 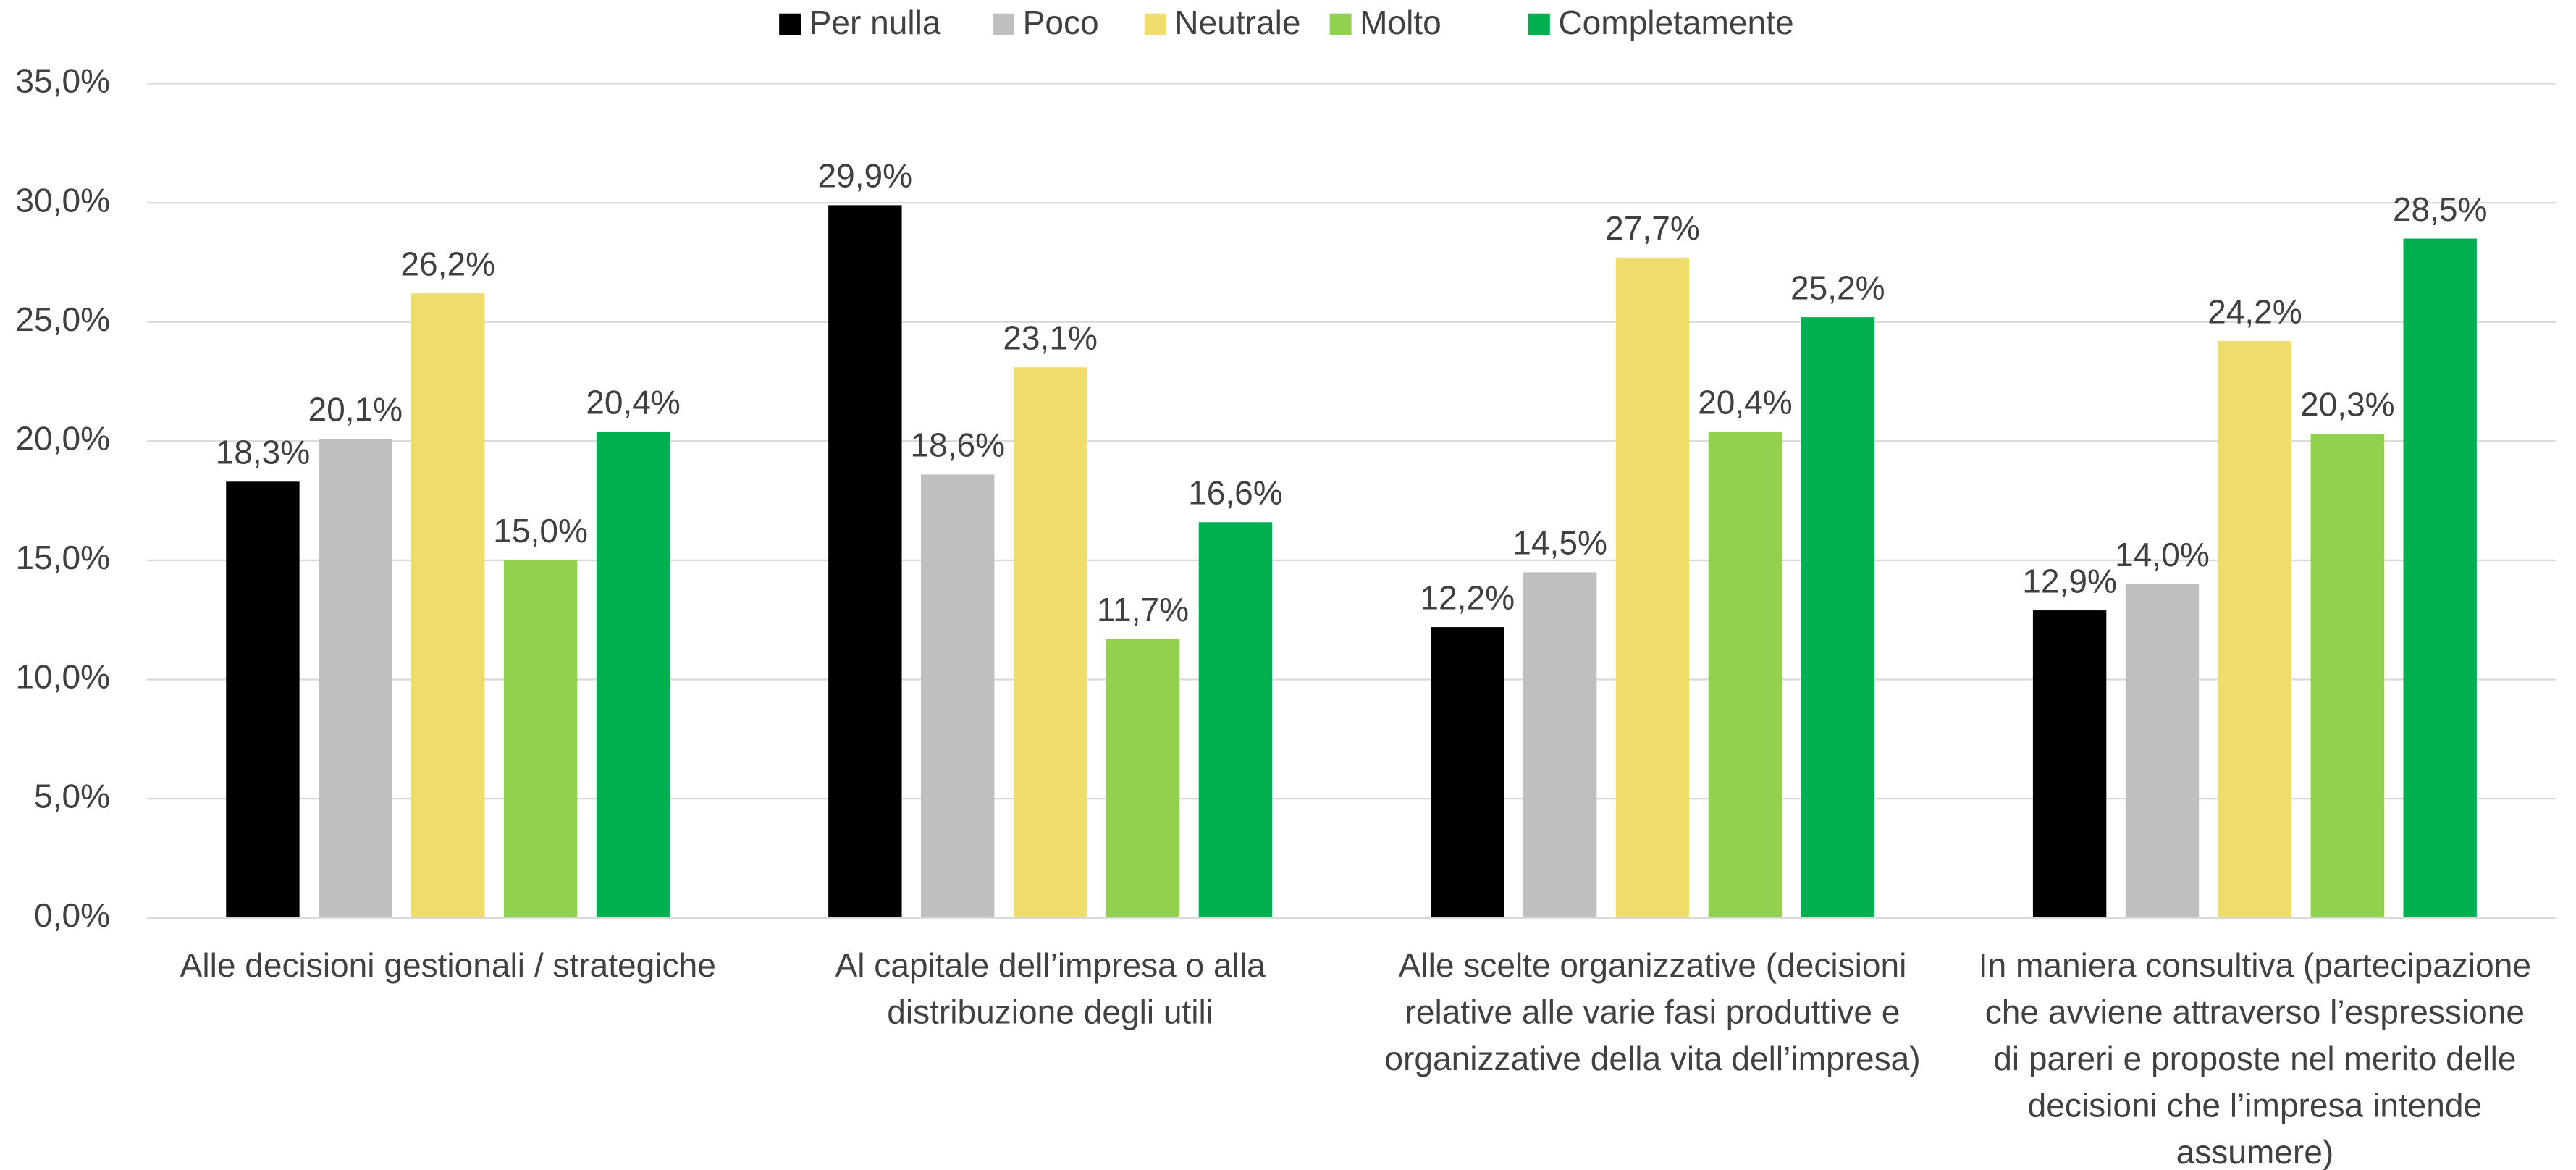 I want to click on x-tick-label-line: di pareri e proposte nel merito delle, so click(x=2254, y=1058).